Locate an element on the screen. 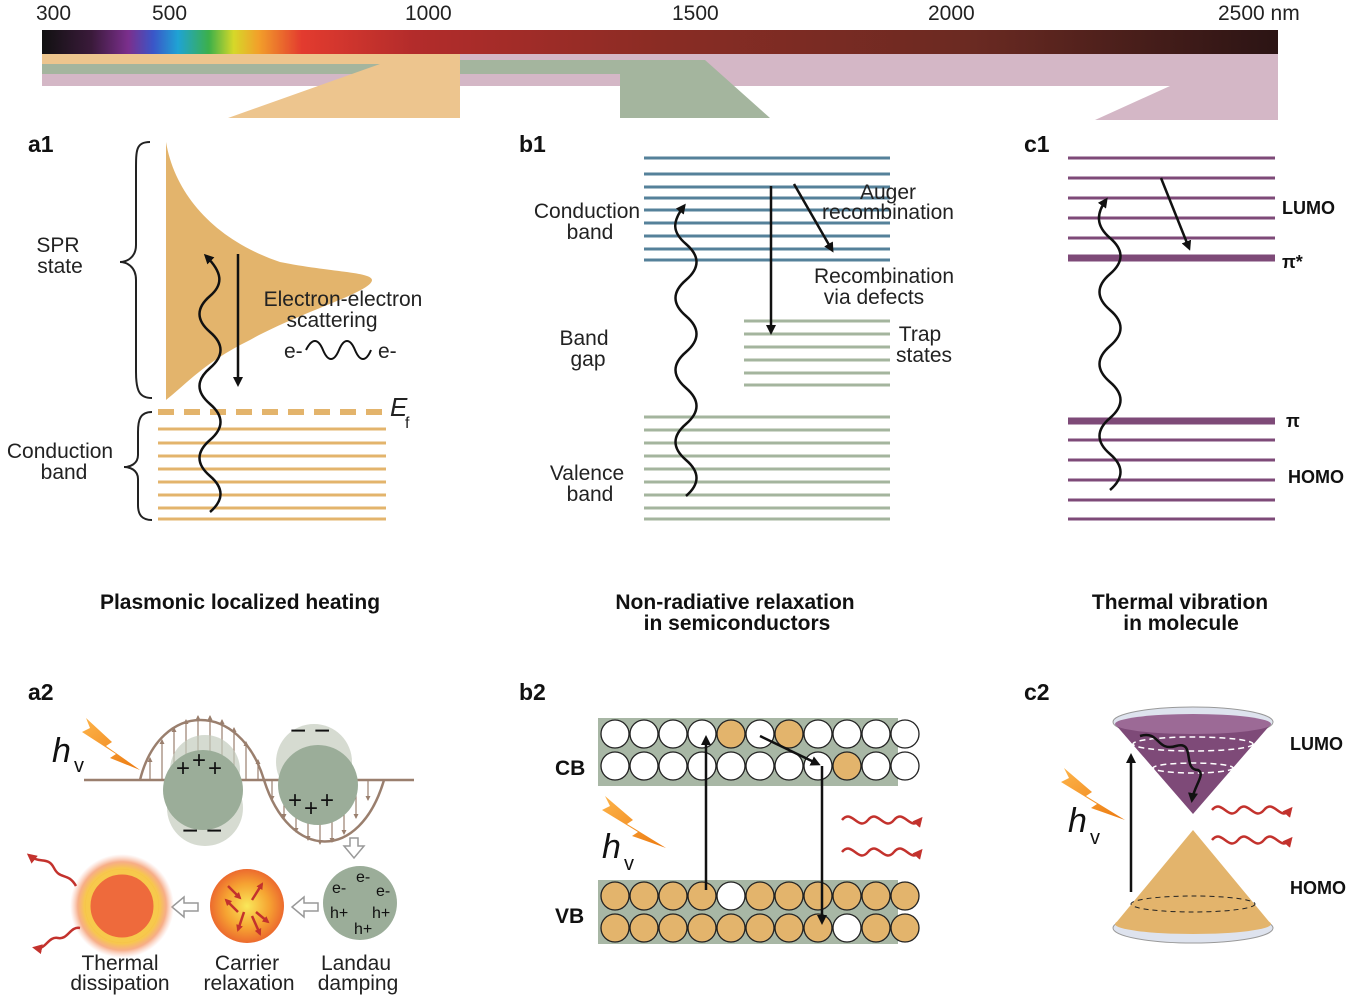 Image resolution: width=1353 pixels, height=998 pixels. scattering-label: Electron-electron is located at coordinates (343, 299).